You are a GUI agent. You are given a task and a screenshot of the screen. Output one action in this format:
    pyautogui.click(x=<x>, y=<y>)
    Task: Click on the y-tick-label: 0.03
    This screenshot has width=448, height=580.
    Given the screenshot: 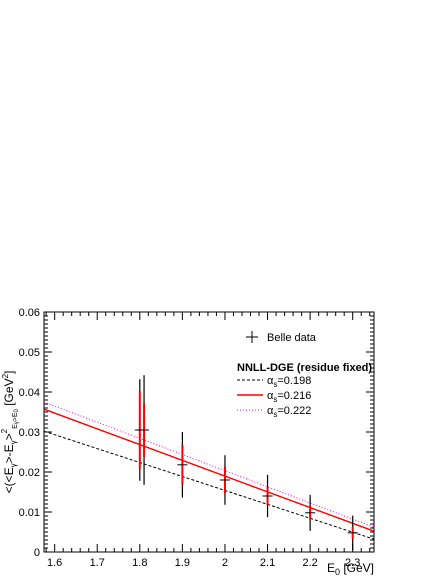 What is the action you would take?
    pyautogui.click(x=29, y=433)
    